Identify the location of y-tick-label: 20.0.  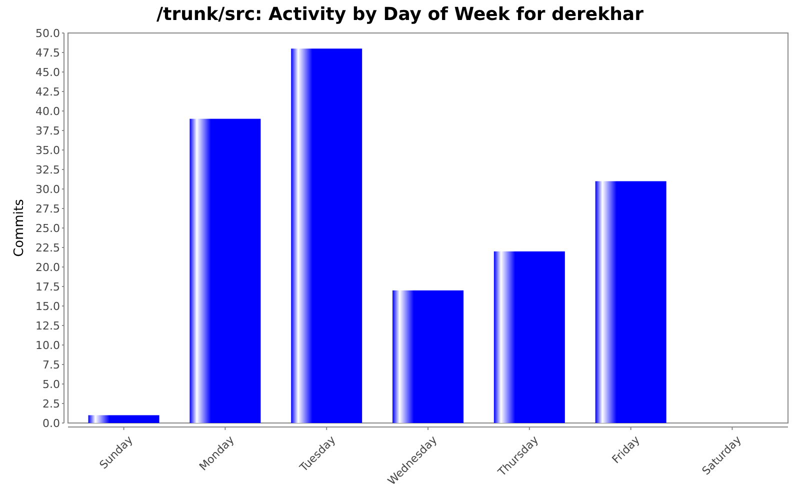
(48, 267).